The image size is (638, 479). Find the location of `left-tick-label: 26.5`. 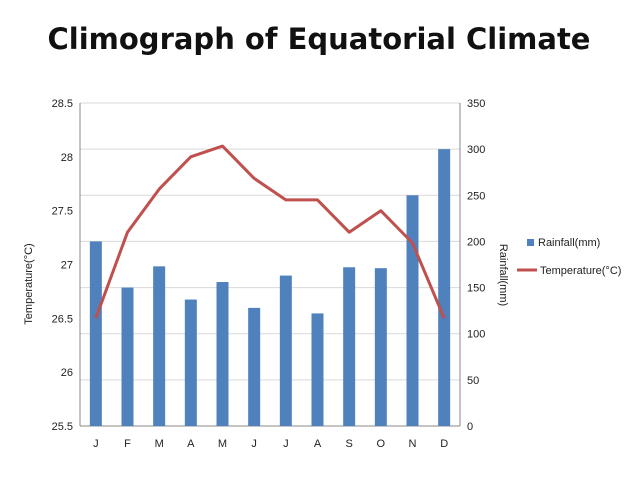

left-tick-label: 26.5 is located at coordinates (62, 319).